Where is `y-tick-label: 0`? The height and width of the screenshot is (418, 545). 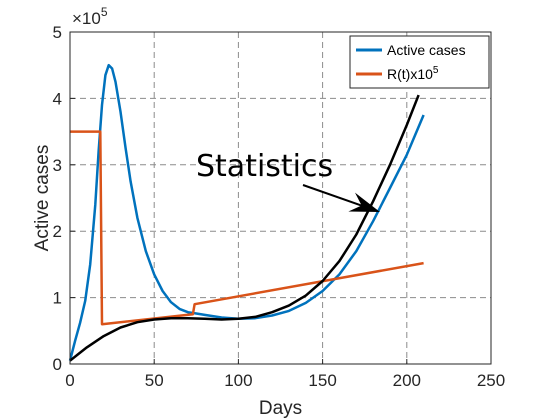
y-tick-label: 0 is located at coordinates (57, 364).